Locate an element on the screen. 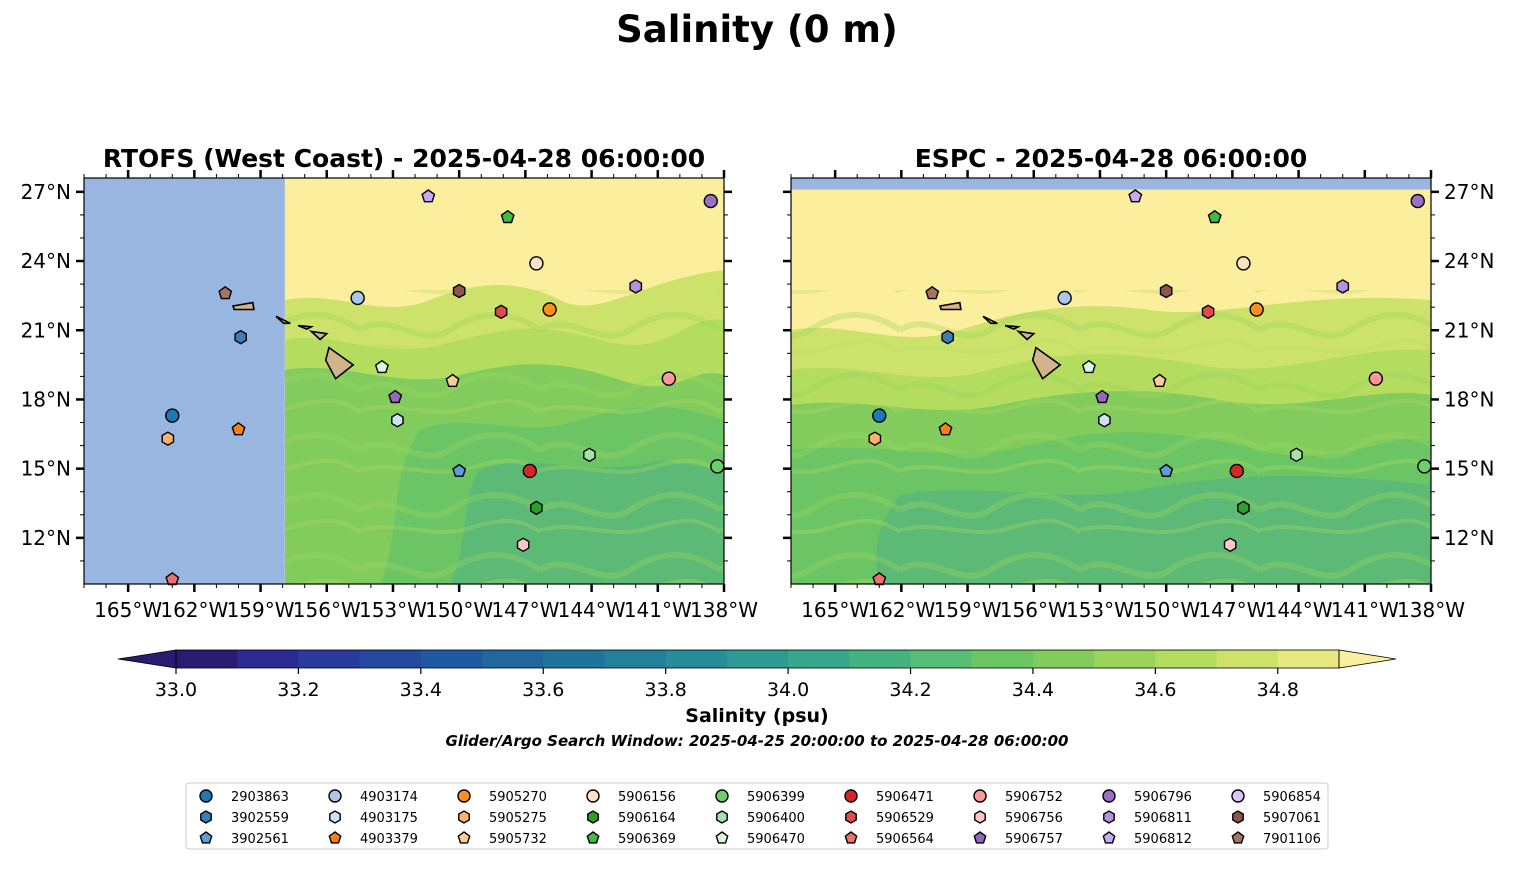 The height and width of the screenshot is (889, 1514). legend-label: 5906529 is located at coordinates (905, 818).